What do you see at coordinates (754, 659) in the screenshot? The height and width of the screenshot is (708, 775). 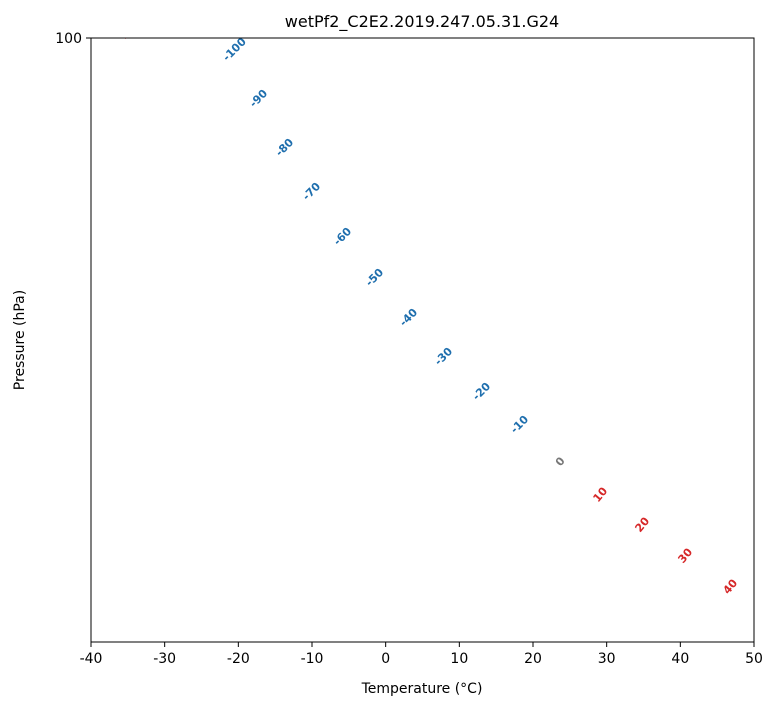 I see `x-tick-label: 50` at bounding box center [754, 659].